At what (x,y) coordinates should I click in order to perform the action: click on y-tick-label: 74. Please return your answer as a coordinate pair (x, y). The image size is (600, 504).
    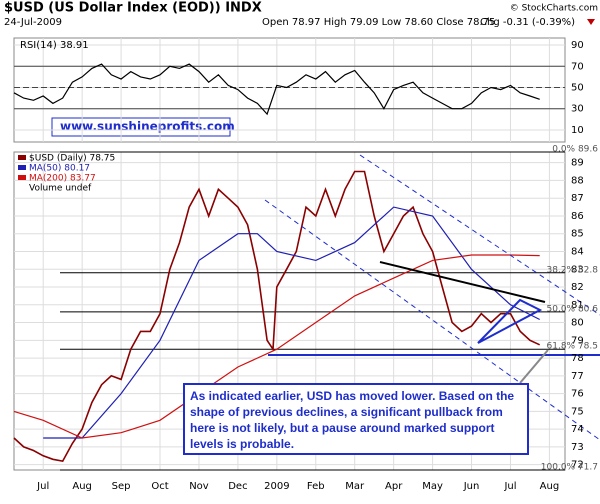
    Looking at the image, I should click on (577, 429).